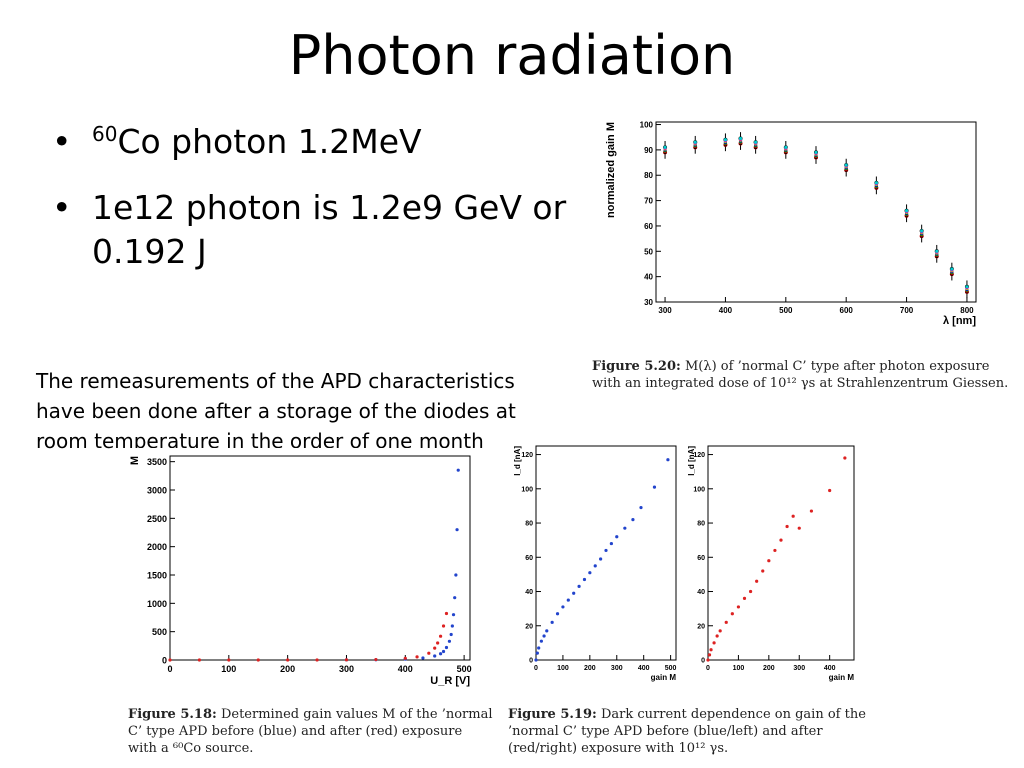 This screenshot has height=768, width=1024. I want to click on y-axis-label: normalized gain M, so click(611, 170).